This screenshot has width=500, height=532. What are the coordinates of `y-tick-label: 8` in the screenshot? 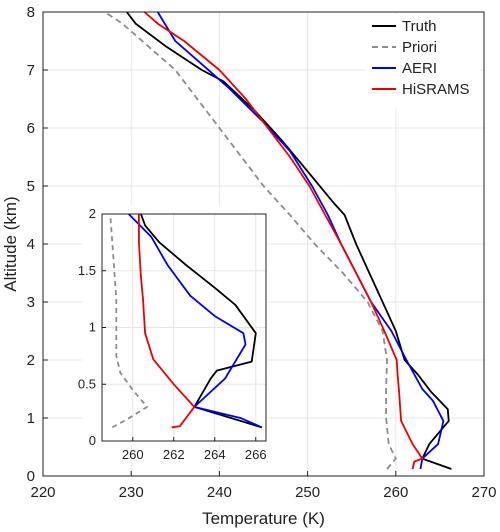 It's located at (31, 12).